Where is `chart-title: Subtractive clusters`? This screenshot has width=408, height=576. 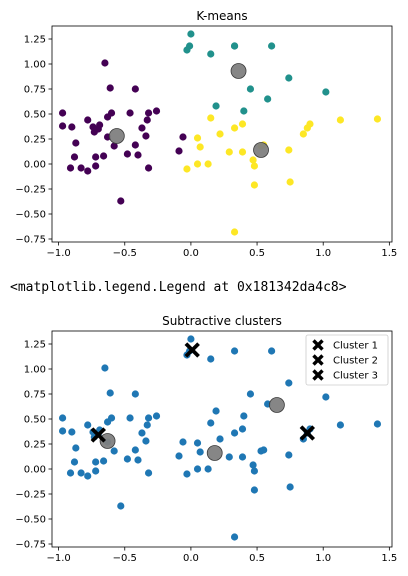 chart-title: Subtractive clusters is located at coordinates (222, 321).